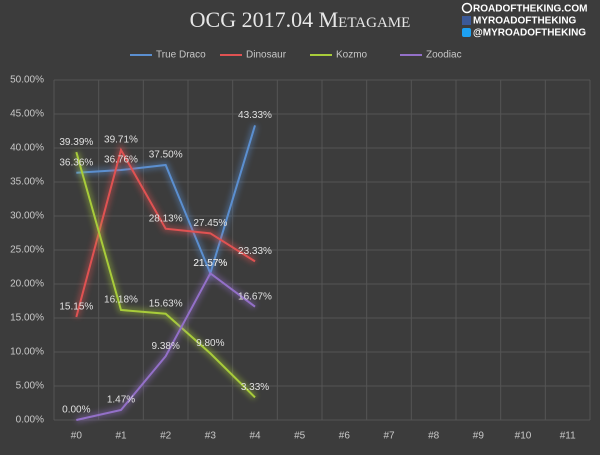 Image resolution: width=600 pixels, height=455 pixels. Describe the element at coordinates (27, 216) in the screenshot. I see `y-tick-label: 30.00%` at that location.